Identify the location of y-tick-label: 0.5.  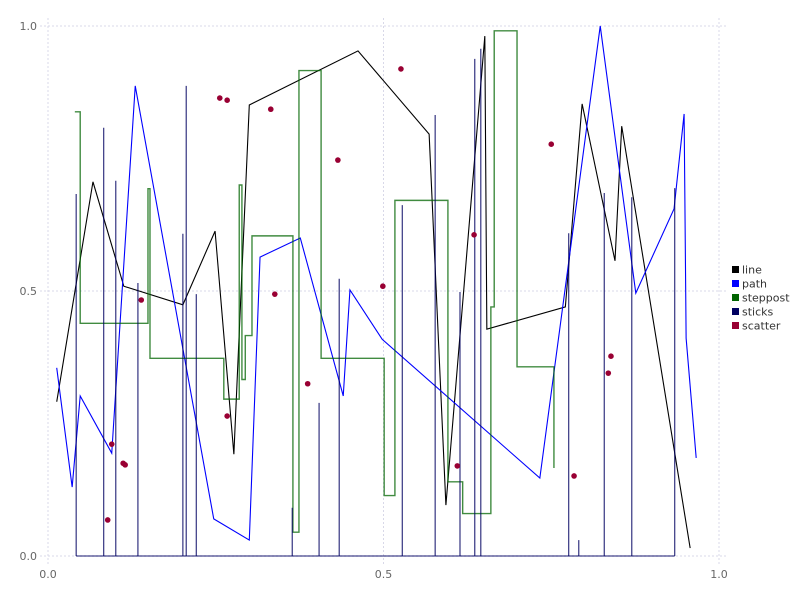
(29, 291).